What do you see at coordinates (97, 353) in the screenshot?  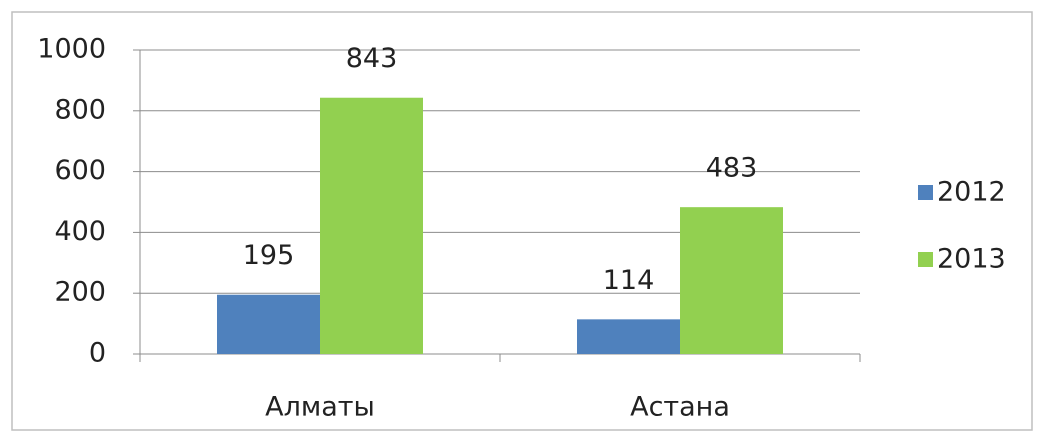 I see `y-tick-label: 0` at bounding box center [97, 353].